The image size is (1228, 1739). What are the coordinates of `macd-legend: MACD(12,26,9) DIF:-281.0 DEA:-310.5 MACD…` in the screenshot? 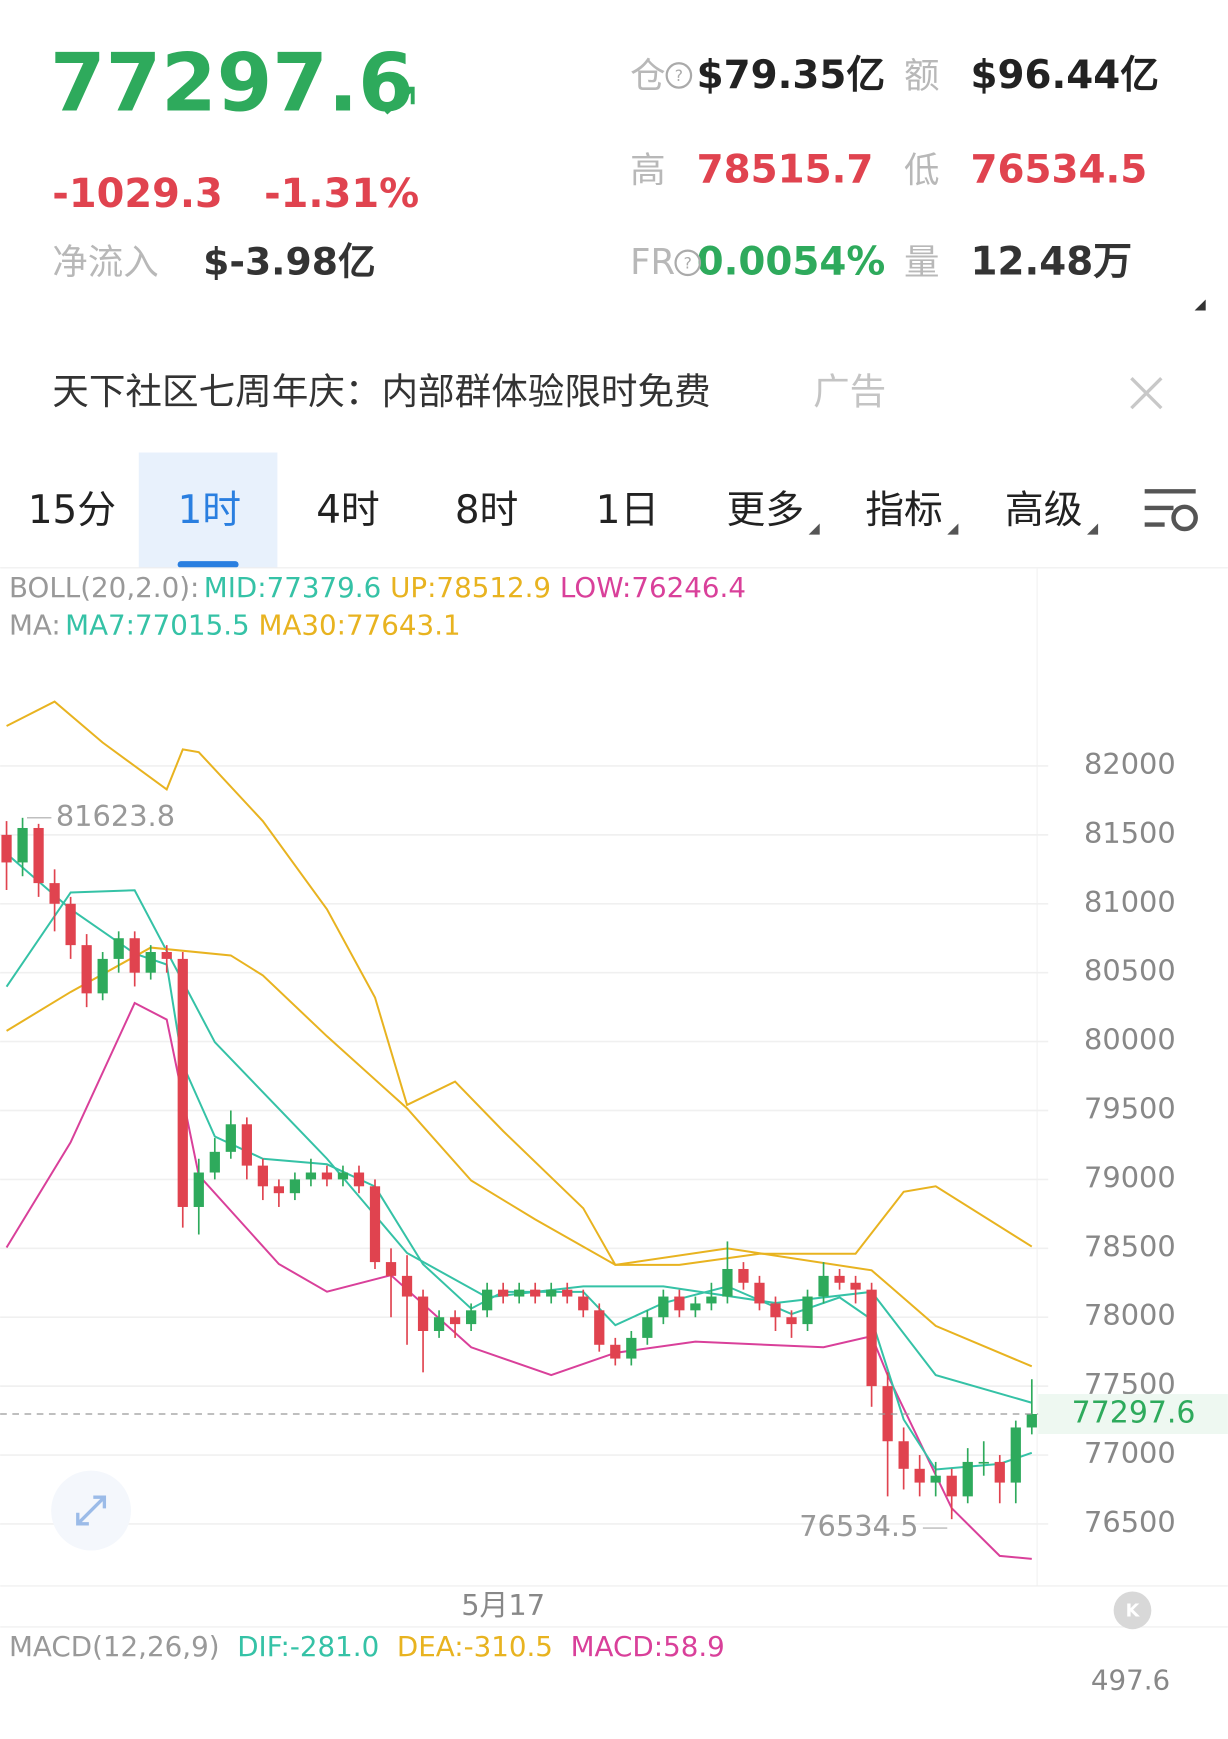 It's located at (367, 1646).